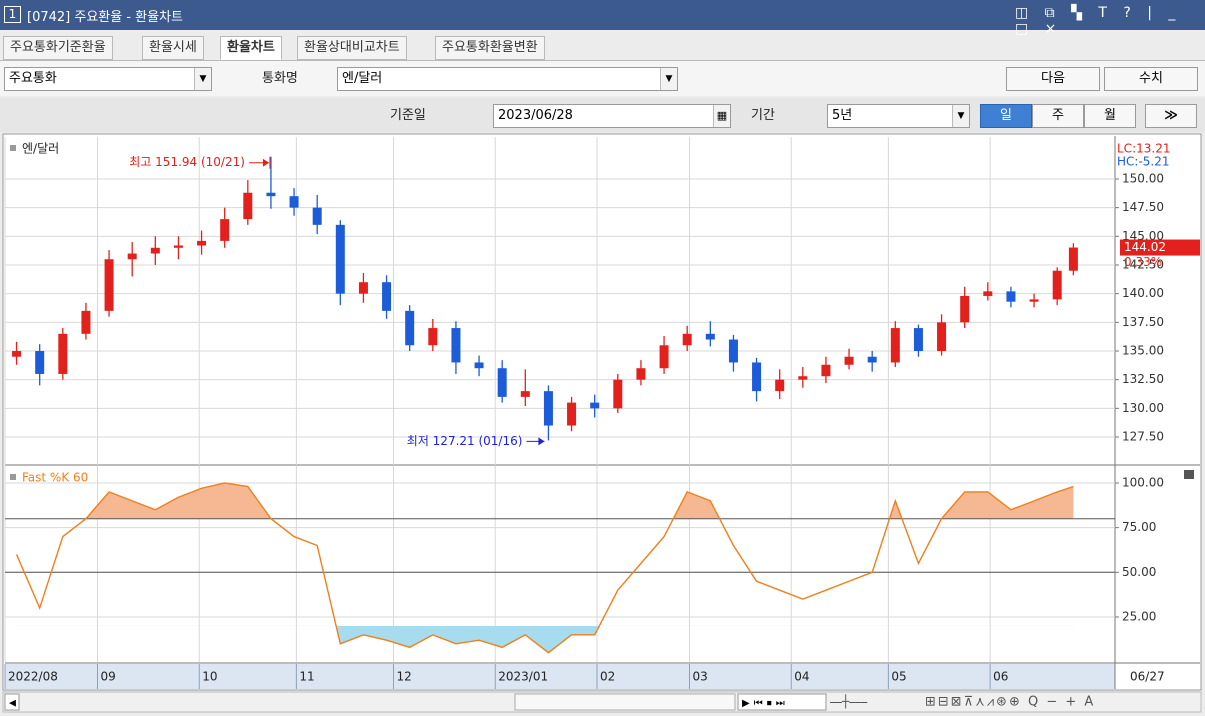 This screenshot has width=1205, height=716. What do you see at coordinates (602, 702) in the screenshot?
I see `scrollbar: ◀ ▶⏮⏹⏭ ⎯⎯┼⎯⎯⎯ ⊞⊟⊠⊼⋏⩘⊛⊕ Q − + A` at bounding box center [602, 702].